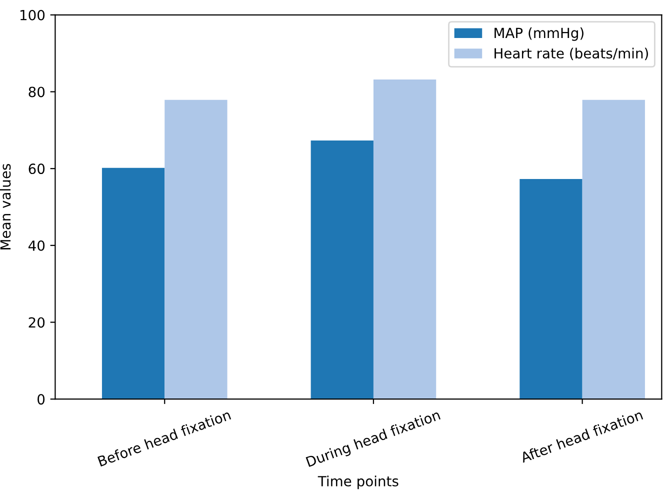 The width and height of the screenshot is (665, 497). What do you see at coordinates (32, 15) in the screenshot?
I see `y-tick-label: 100` at bounding box center [32, 15].